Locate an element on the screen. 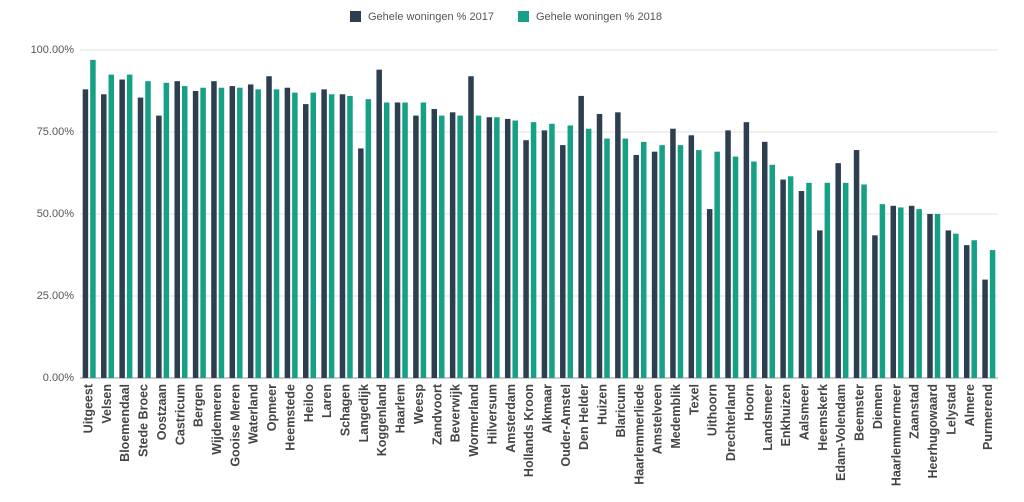 Image resolution: width=1024 pixels, height=502 pixels. x-tick-label: Zaanstad is located at coordinates (915, 411).